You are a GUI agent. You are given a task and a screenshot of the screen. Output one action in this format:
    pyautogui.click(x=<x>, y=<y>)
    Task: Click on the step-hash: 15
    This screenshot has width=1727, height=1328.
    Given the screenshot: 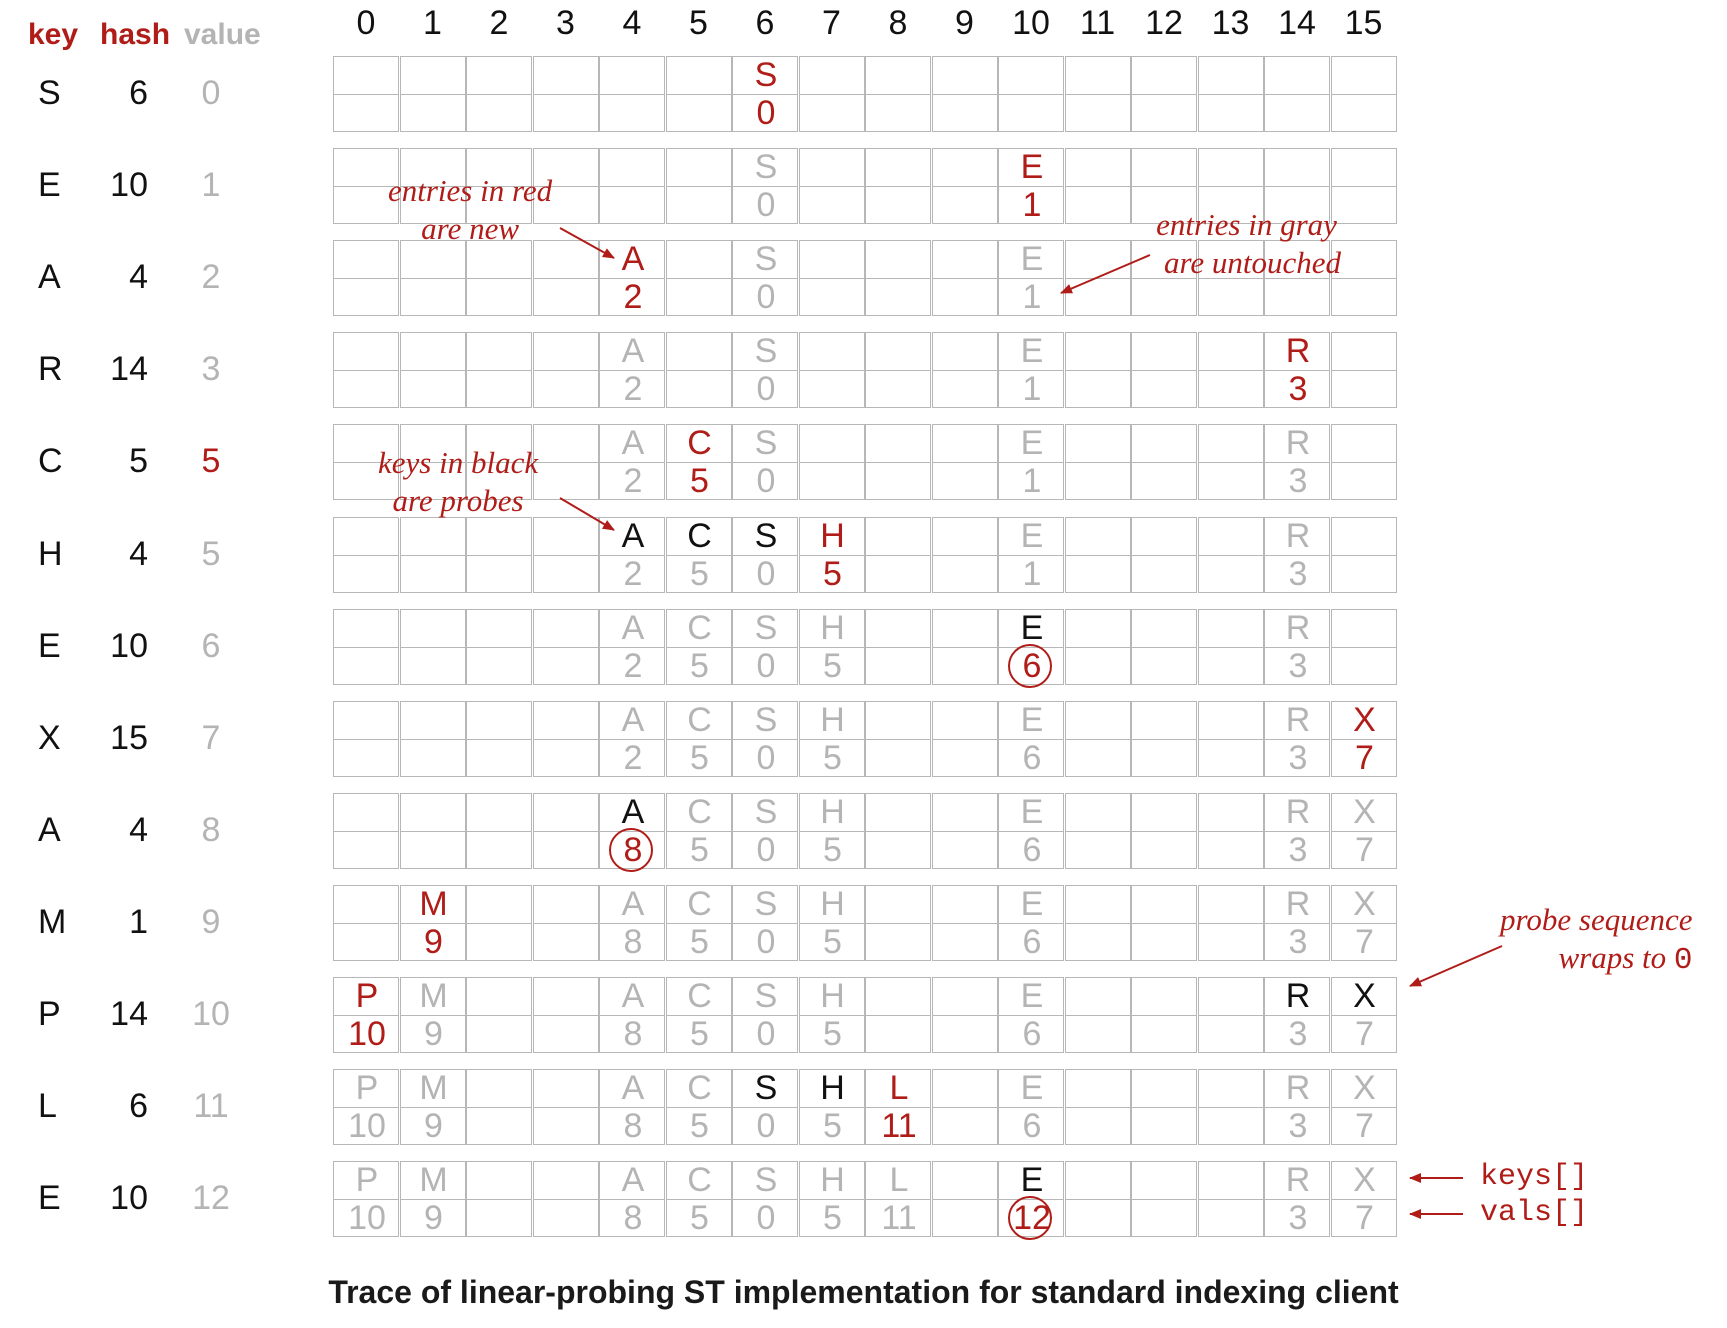 What is the action you would take?
    pyautogui.click(x=129, y=737)
    